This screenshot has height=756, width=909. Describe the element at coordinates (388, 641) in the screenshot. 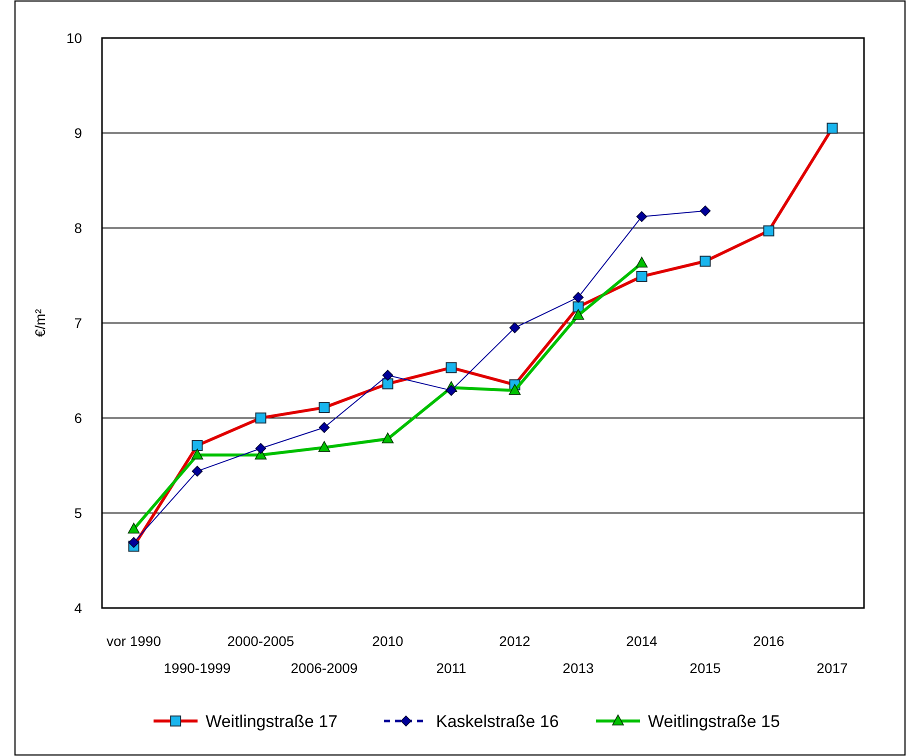

I see `x-tick-label: 2010` at that location.